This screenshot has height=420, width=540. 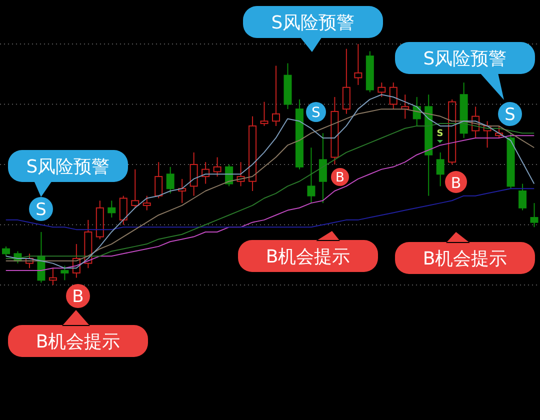 I want to click on text: B, so click(x=78, y=297).